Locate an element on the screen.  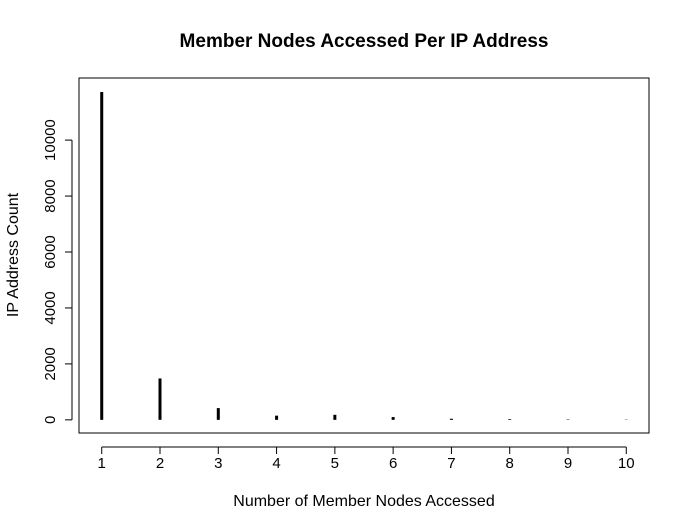
chart-title: Member Nodes Accessed Per IP Address is located at coordinates (364, 41).